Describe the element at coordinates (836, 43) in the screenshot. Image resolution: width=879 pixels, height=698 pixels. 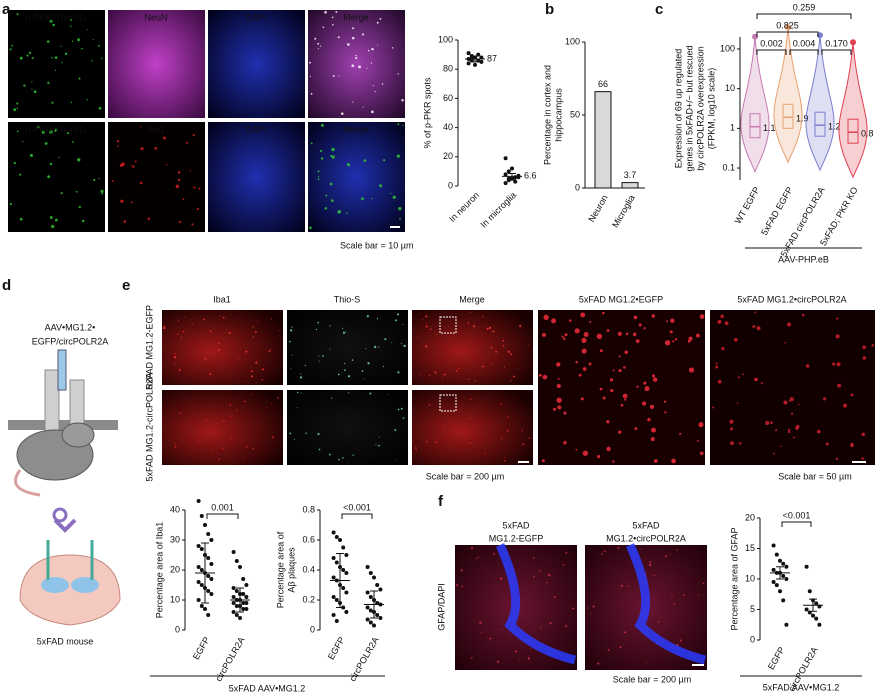
I see `p-value: 0.170` at that location.